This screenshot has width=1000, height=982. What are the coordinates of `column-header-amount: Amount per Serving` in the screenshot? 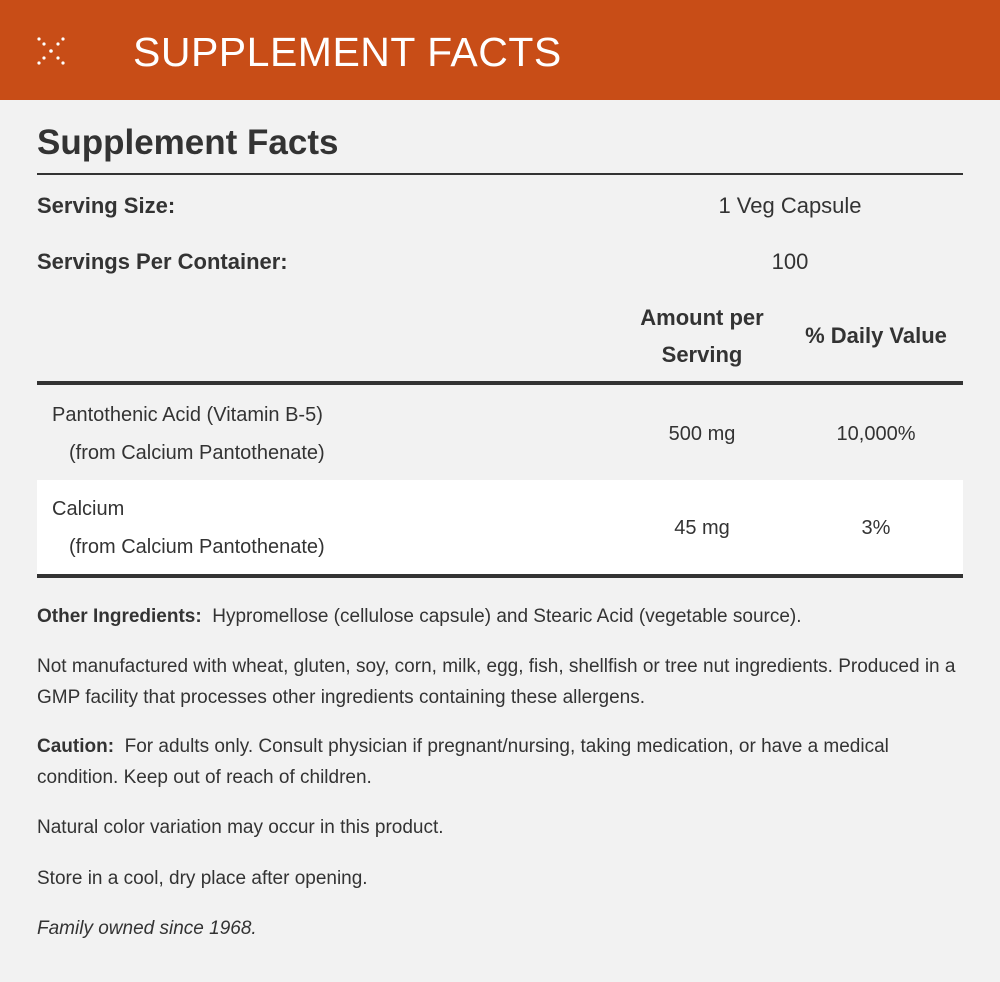 It's located at (702, 336).